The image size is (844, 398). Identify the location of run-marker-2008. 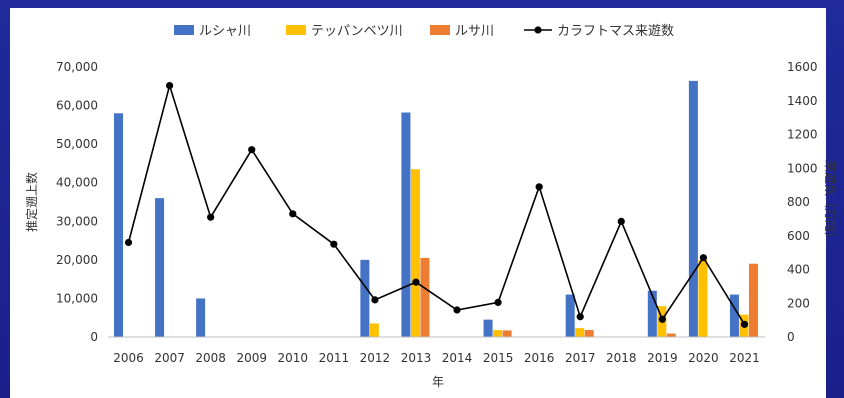
(211, 217).